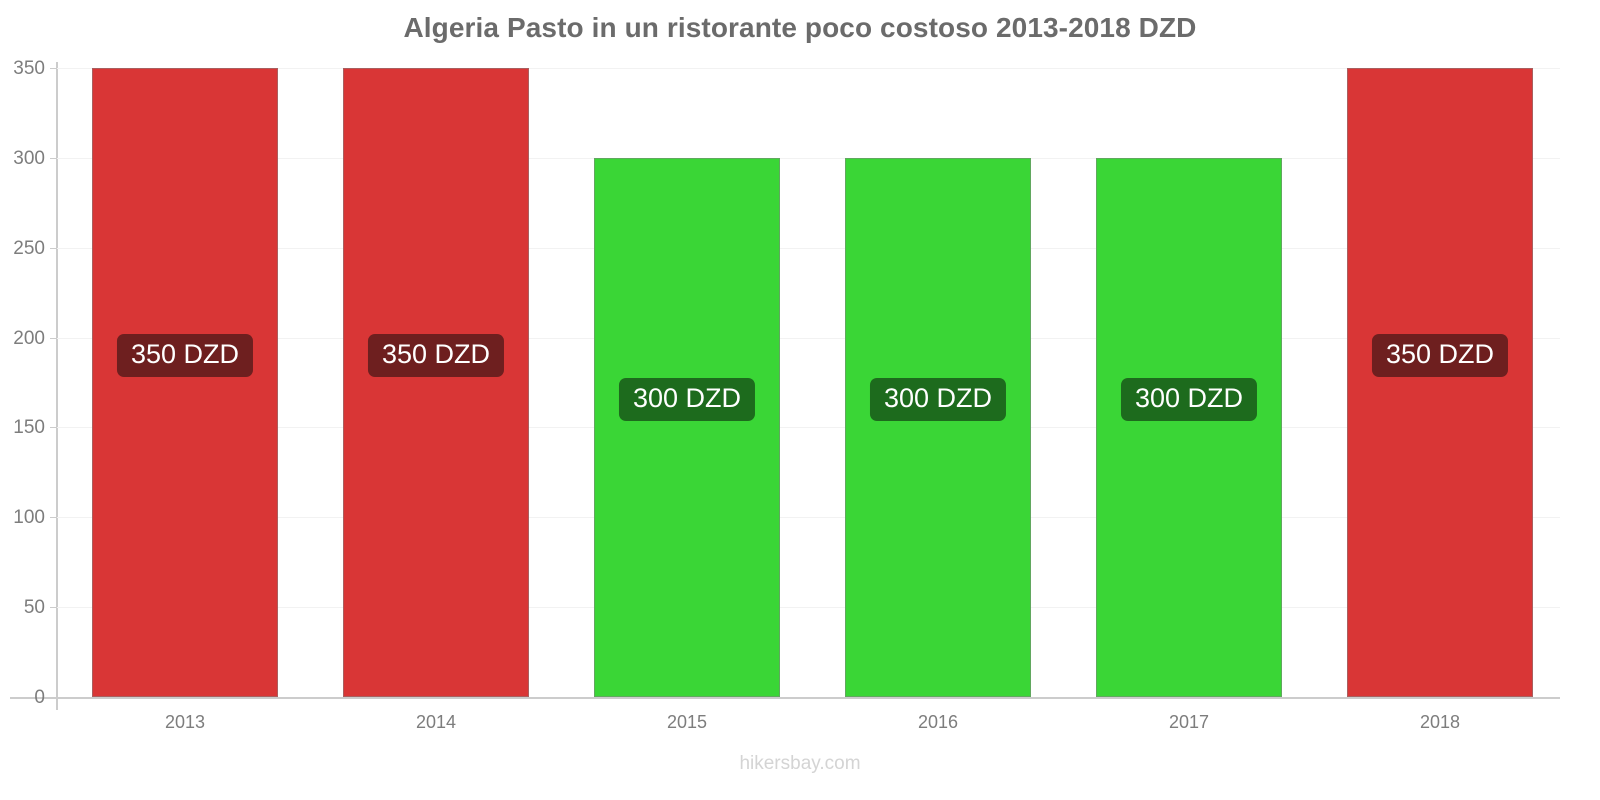  I want to click on source-watermark: hikersbay.com, so click(800, 763).